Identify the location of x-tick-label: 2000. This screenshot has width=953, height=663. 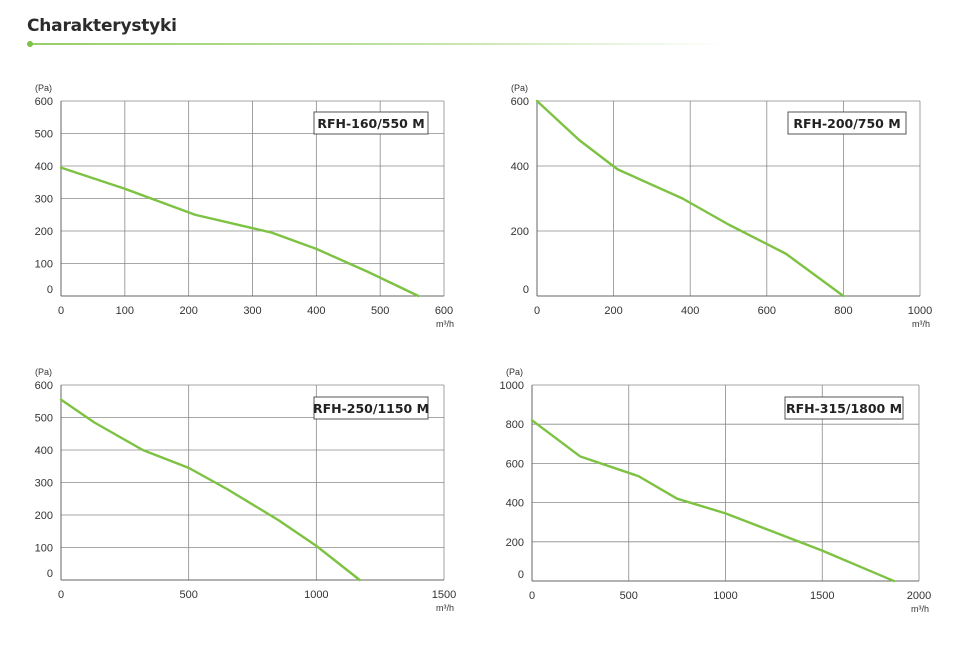
(919, 596).